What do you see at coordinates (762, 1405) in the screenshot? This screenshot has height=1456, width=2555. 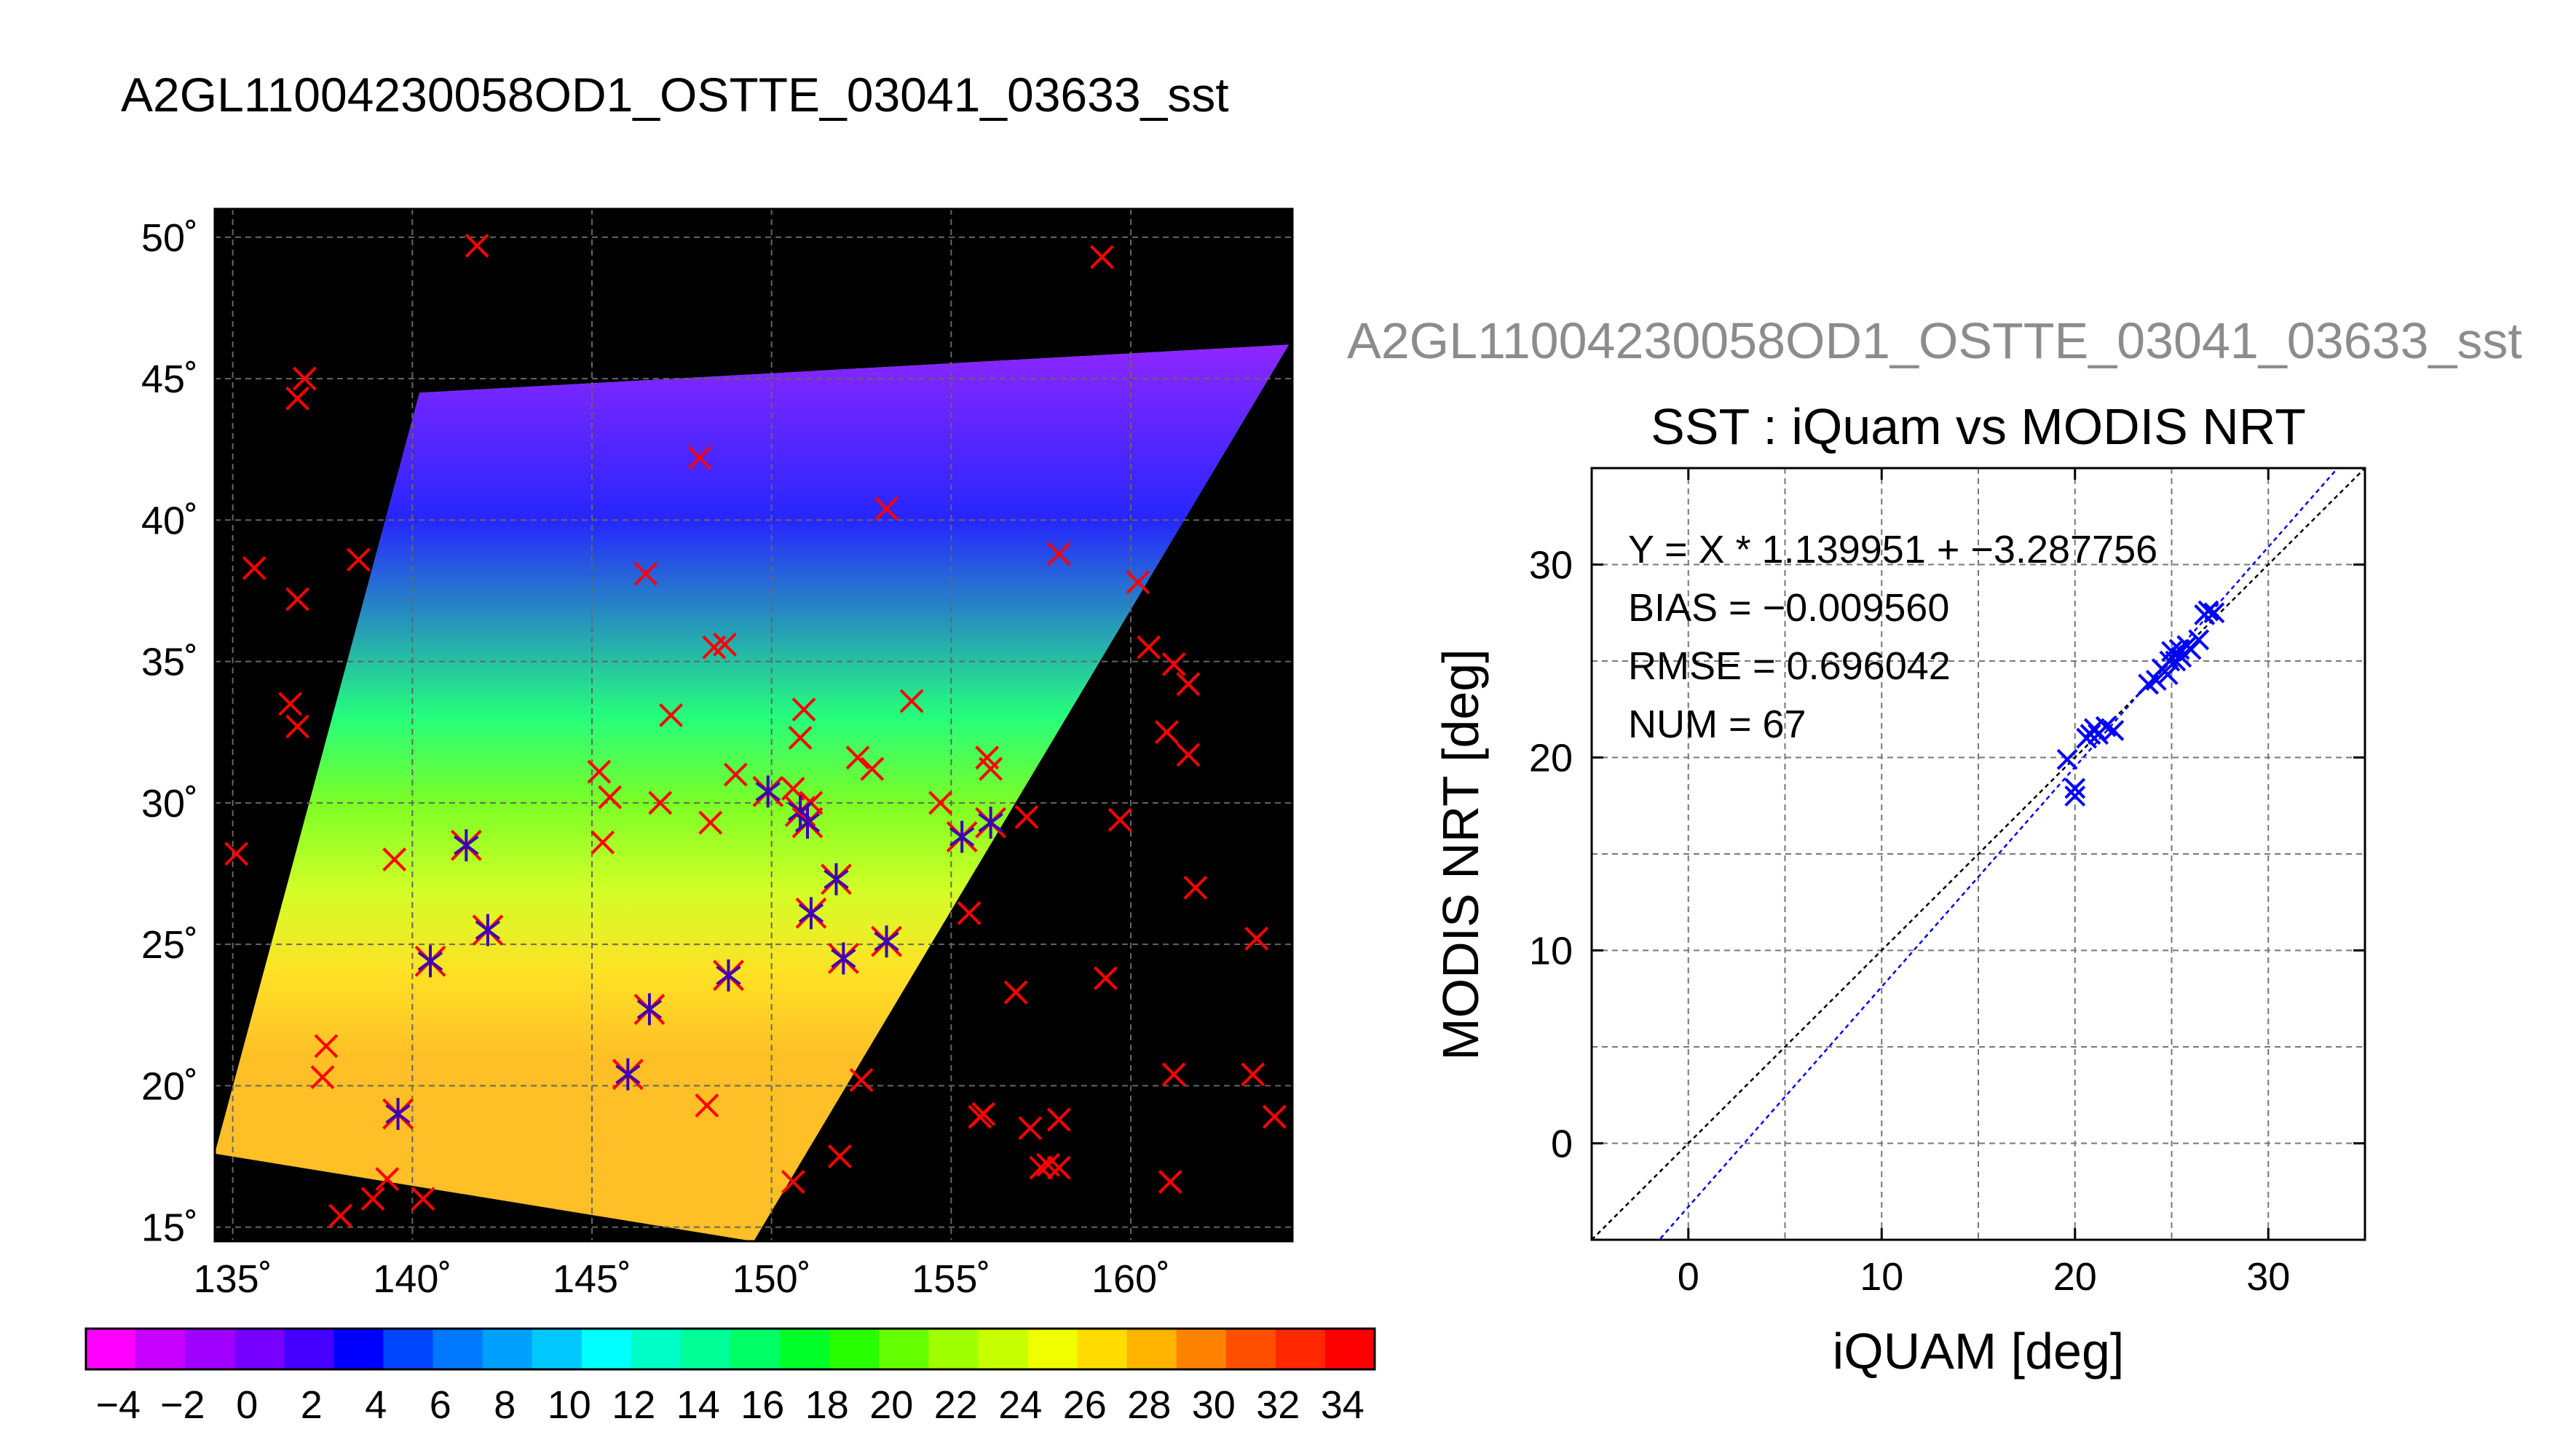 I see `colorbar-tick-label: 16` at bounding box center [762, 1405].